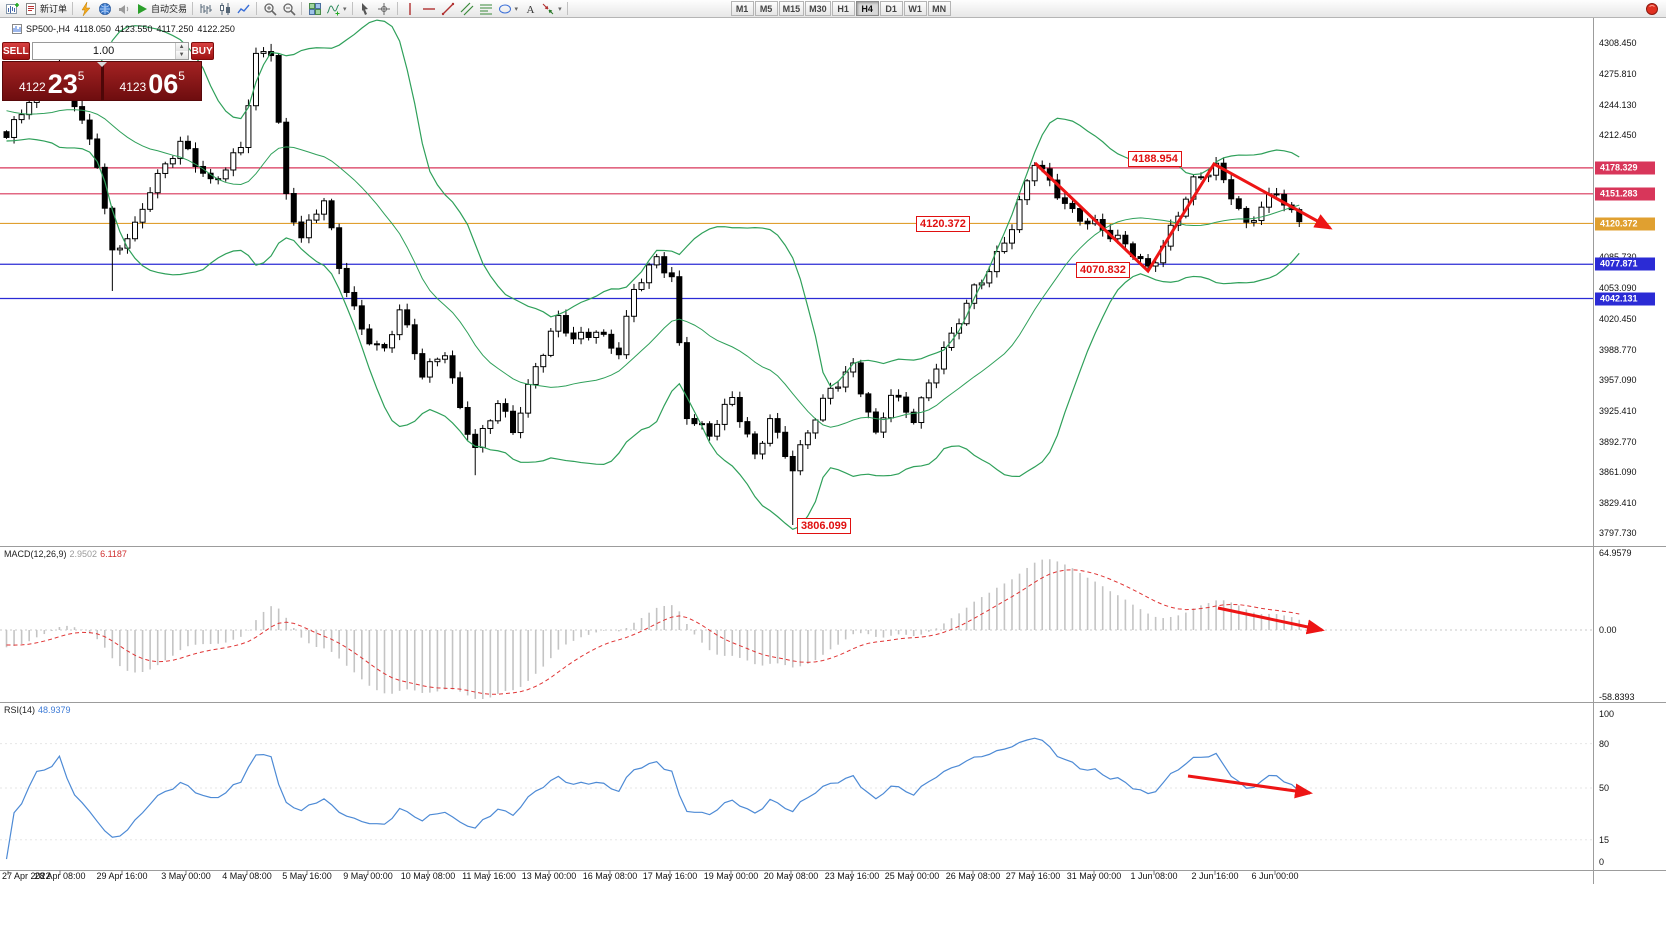 The image size is (1666, 940). Describe the element at coordinates (1183, 217) in the screenshot. I see `price-trend-arrow` at that location.